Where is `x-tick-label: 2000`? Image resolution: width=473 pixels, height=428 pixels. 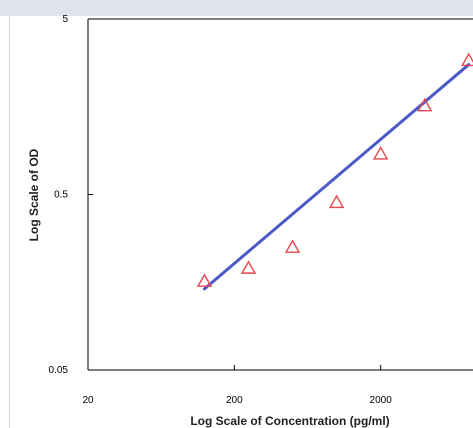
x-tick-label: 2000 is located at coordinates (381, 400).